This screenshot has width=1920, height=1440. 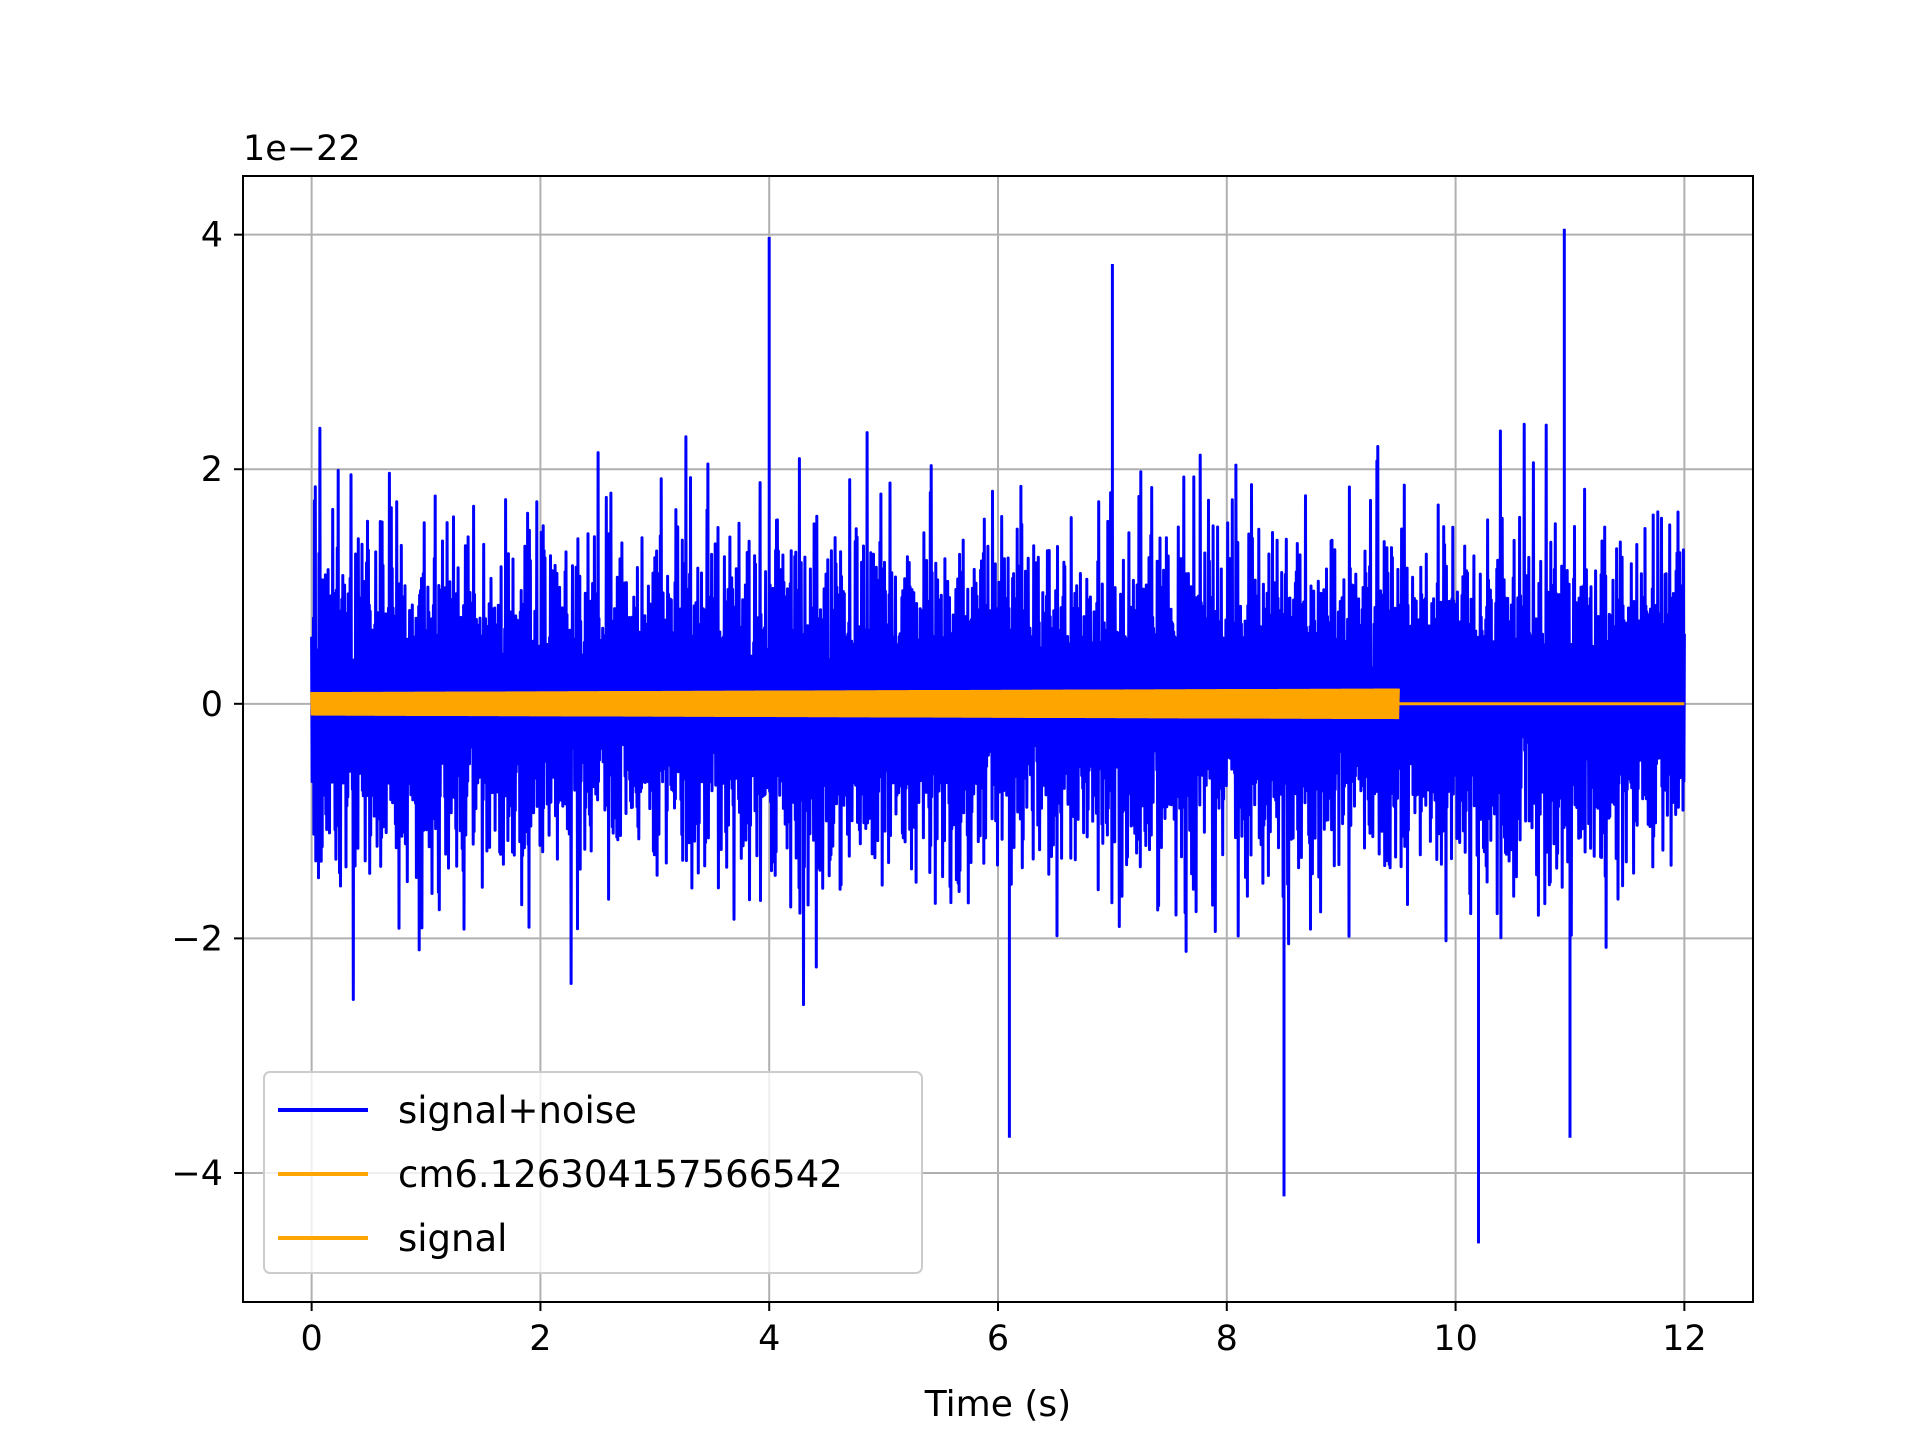 What do you see at coordinates (998, 1339) in the screenshot?
I see `x-tick-label: 6` at bounding box center [998, 1339].